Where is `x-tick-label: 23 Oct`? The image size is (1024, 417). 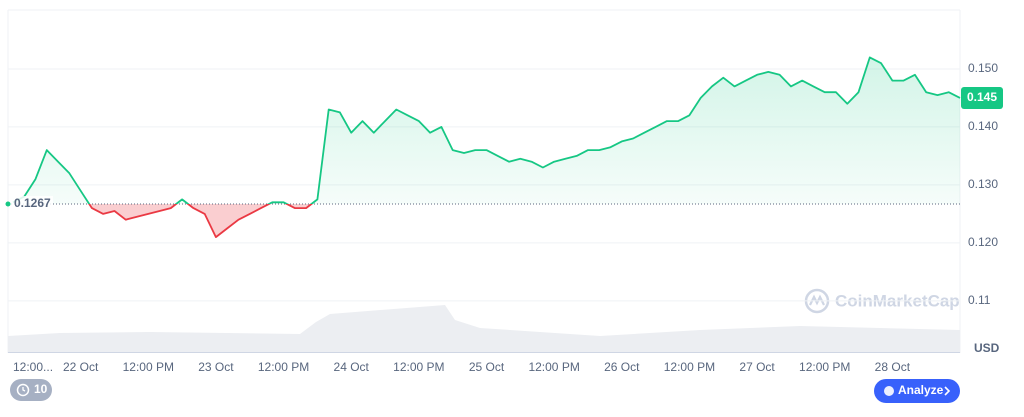
x-tick-label: 23 Oct is located at coordinates (216, 367).